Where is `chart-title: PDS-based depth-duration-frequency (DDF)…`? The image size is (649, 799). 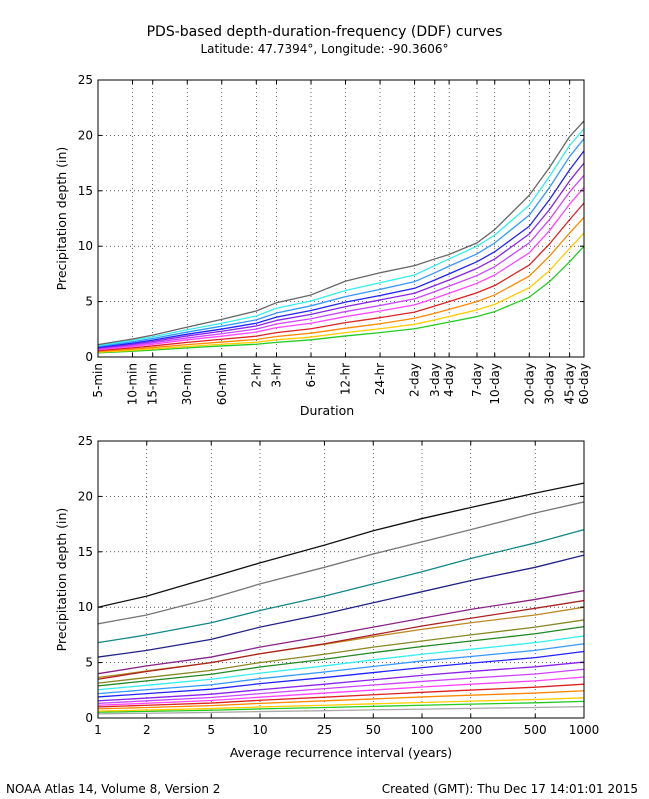 chart-title: PDS-based depth-duration-frequency (DDF)… is located at coordinates (324, 32).